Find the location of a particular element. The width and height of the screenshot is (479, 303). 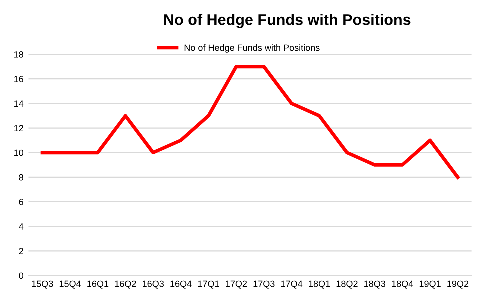

chart-title: No of Hedge Funds with Positions is located at coordinates (287, 21).